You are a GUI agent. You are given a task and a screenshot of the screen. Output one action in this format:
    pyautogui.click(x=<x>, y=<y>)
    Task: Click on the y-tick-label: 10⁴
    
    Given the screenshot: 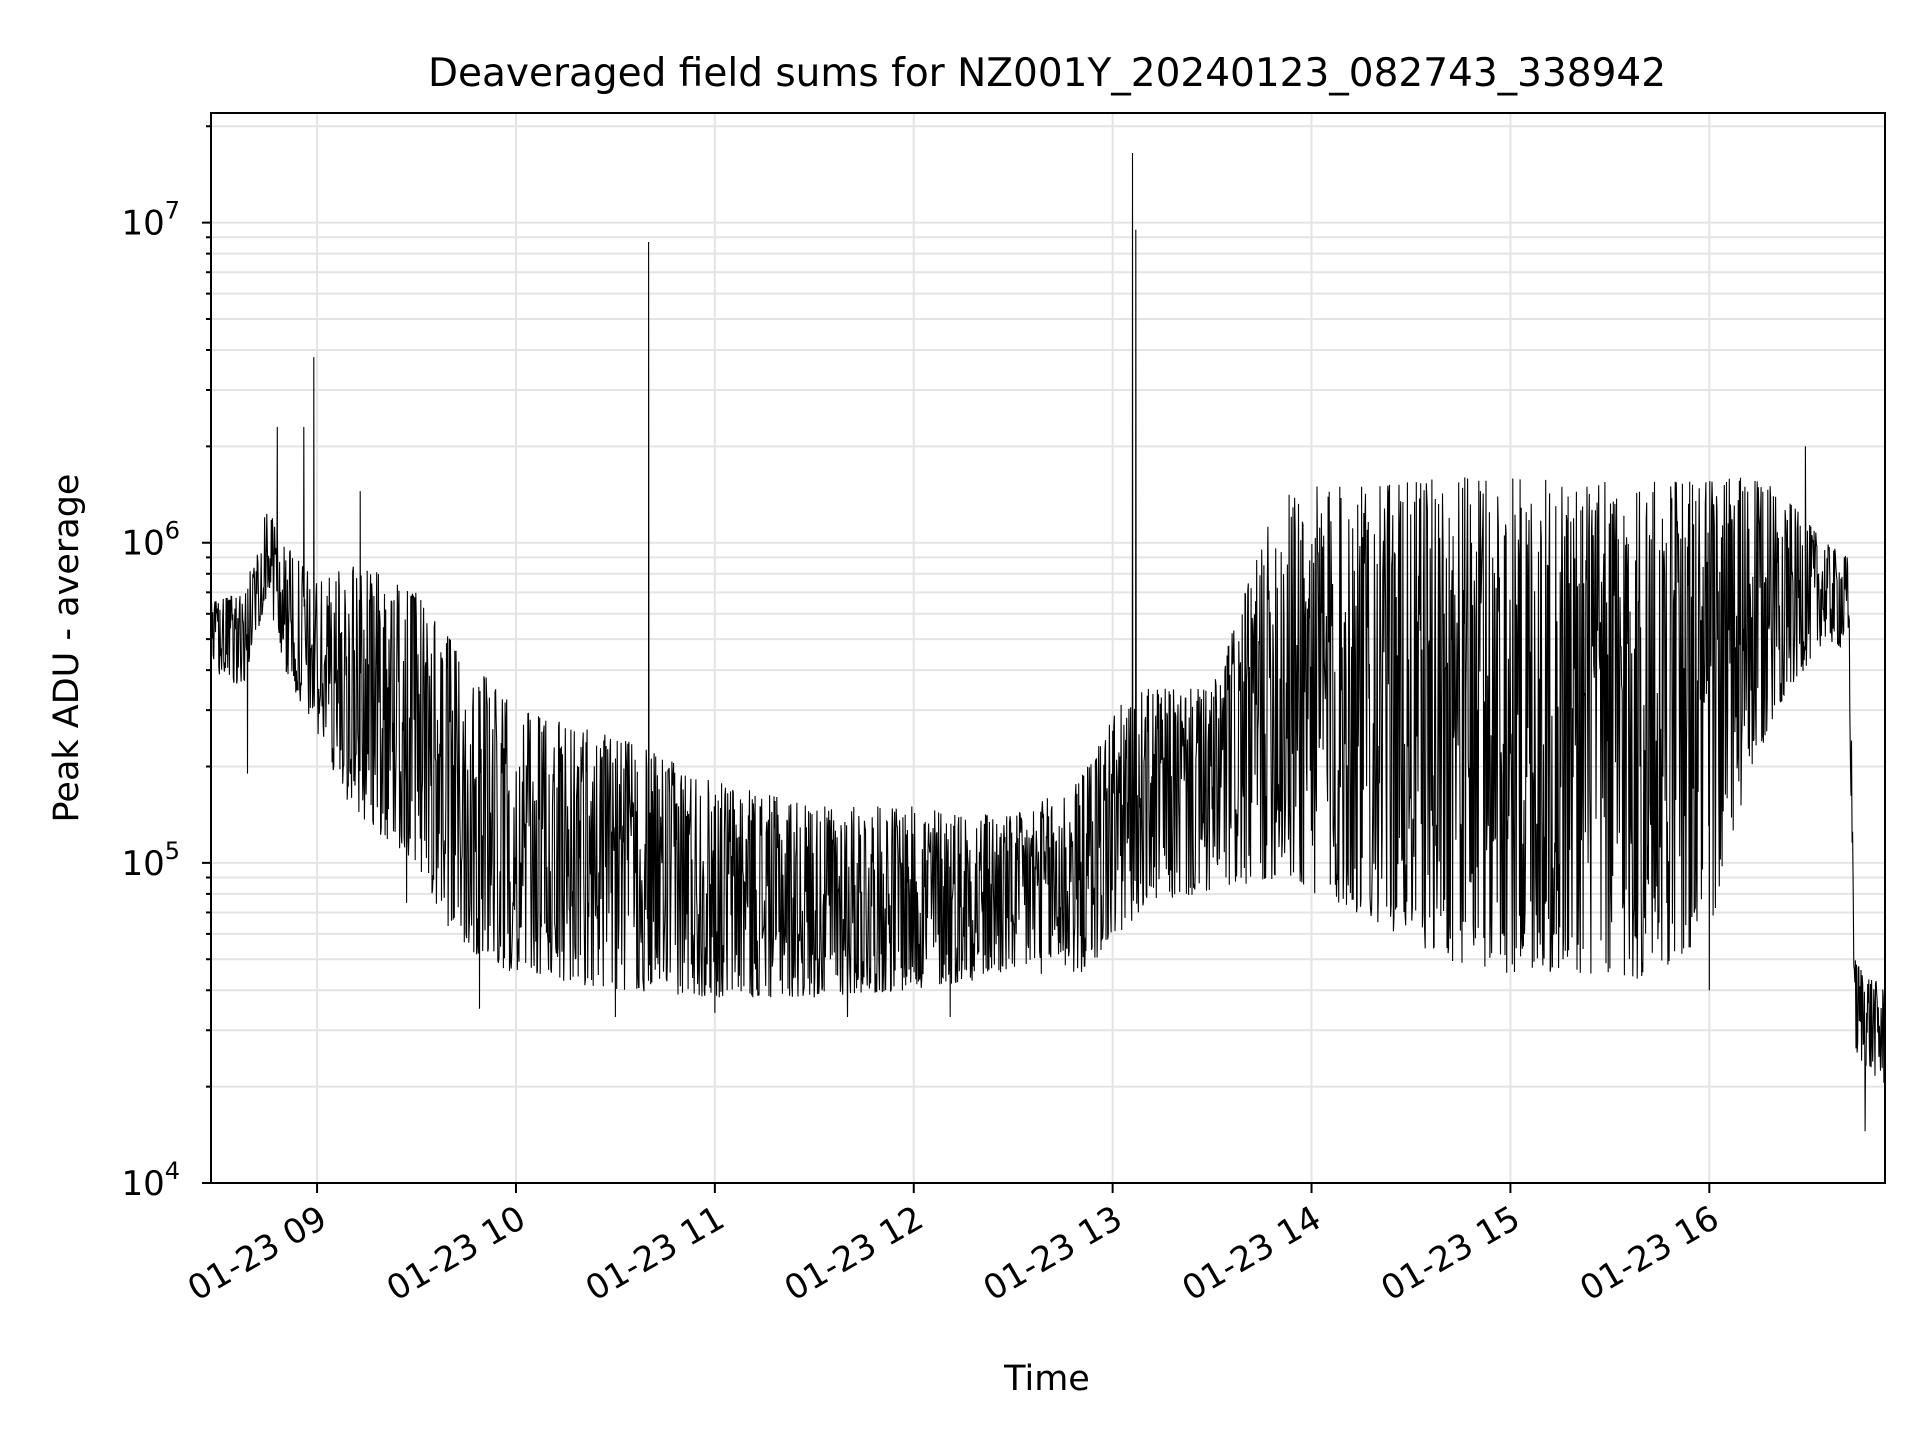 What is the action you would take?
    pyautogui.click(x=150, y=1180)
    